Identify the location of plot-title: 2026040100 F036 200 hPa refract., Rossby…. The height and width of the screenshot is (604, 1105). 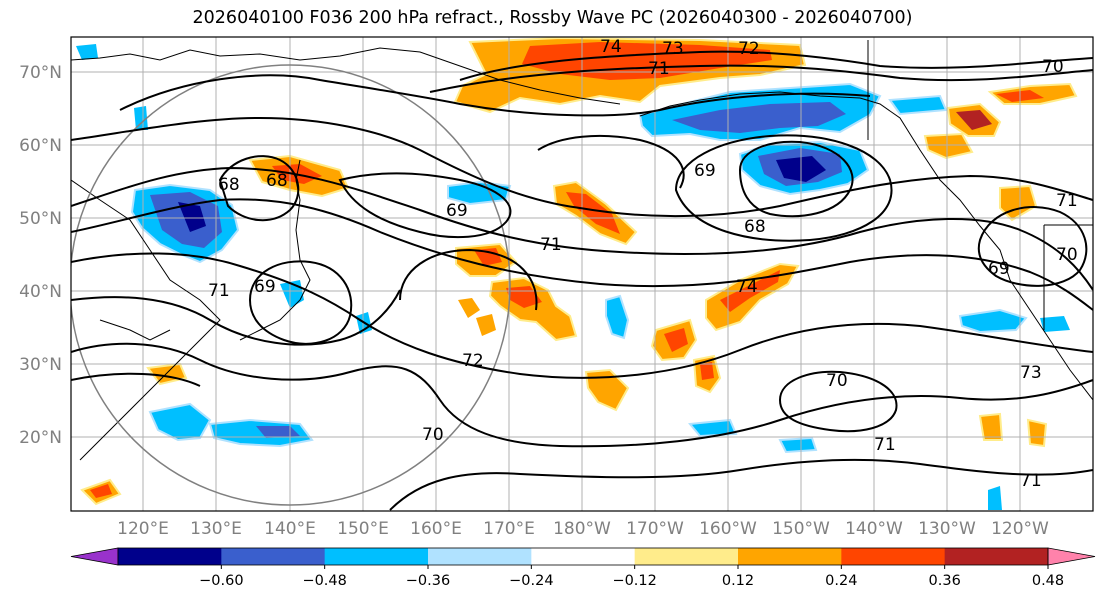
(552, 18).